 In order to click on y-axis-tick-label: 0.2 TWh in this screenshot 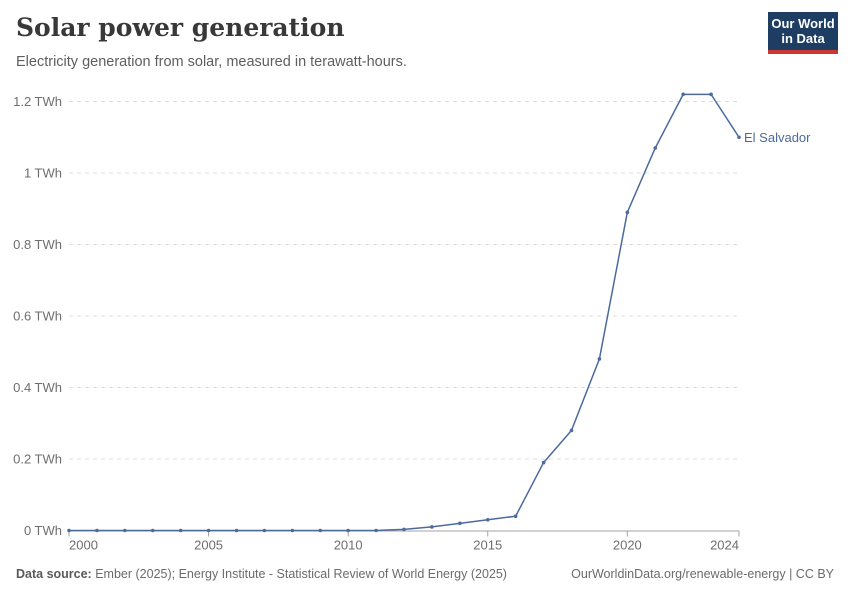, I will do `click(37, 459)`.